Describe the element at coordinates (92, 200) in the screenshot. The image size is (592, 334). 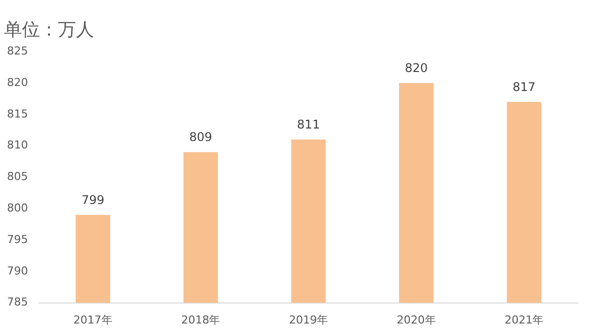
I see `data-label: 799` at that location.